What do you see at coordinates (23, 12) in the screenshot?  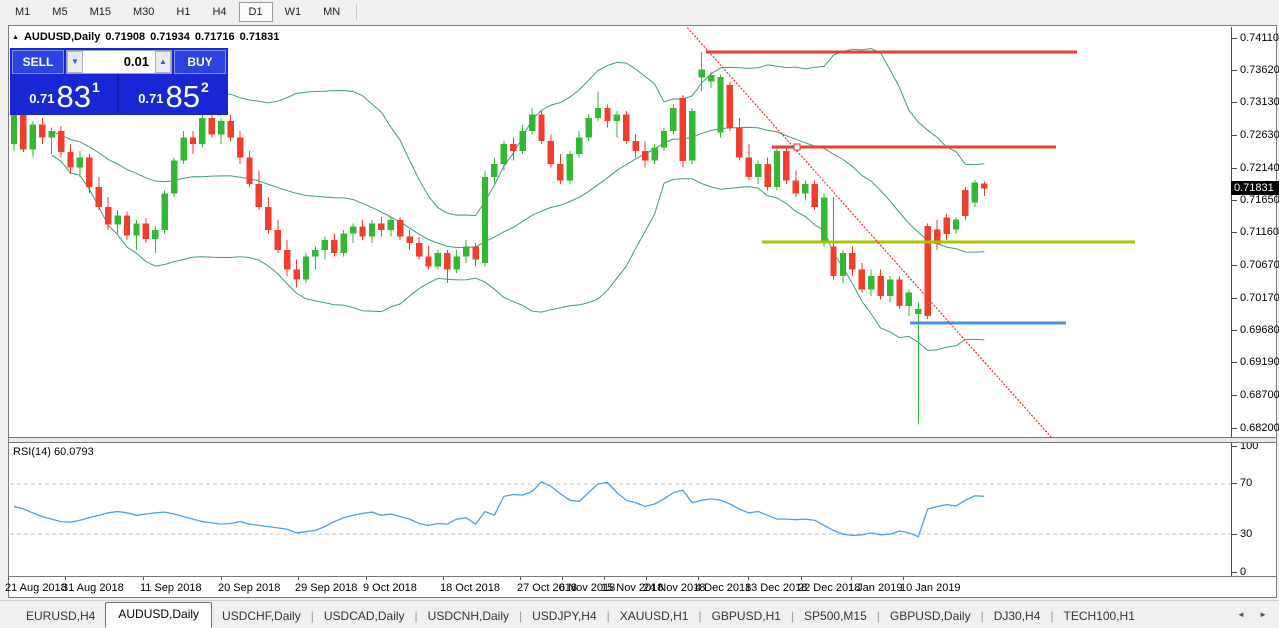 I see `timeframe-M1: M1` at bounding box center [23, 12].